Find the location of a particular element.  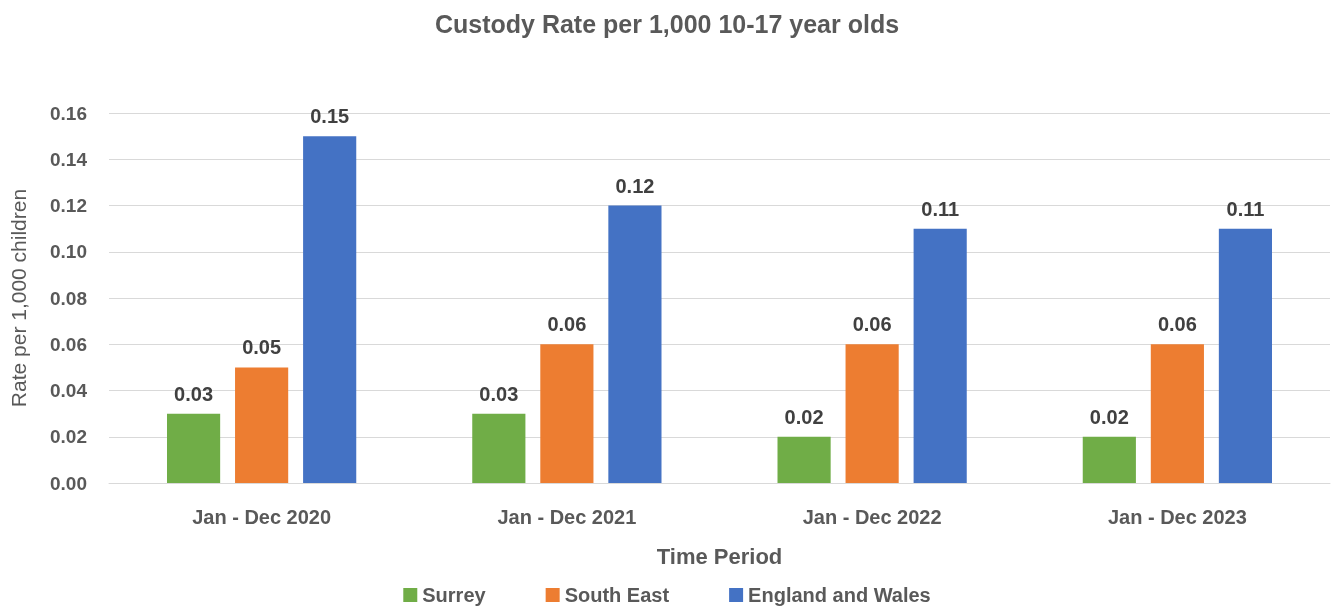

chart-title: Custody Rate per 1,000 10-17 year olds is located at coordinates (667, 23).